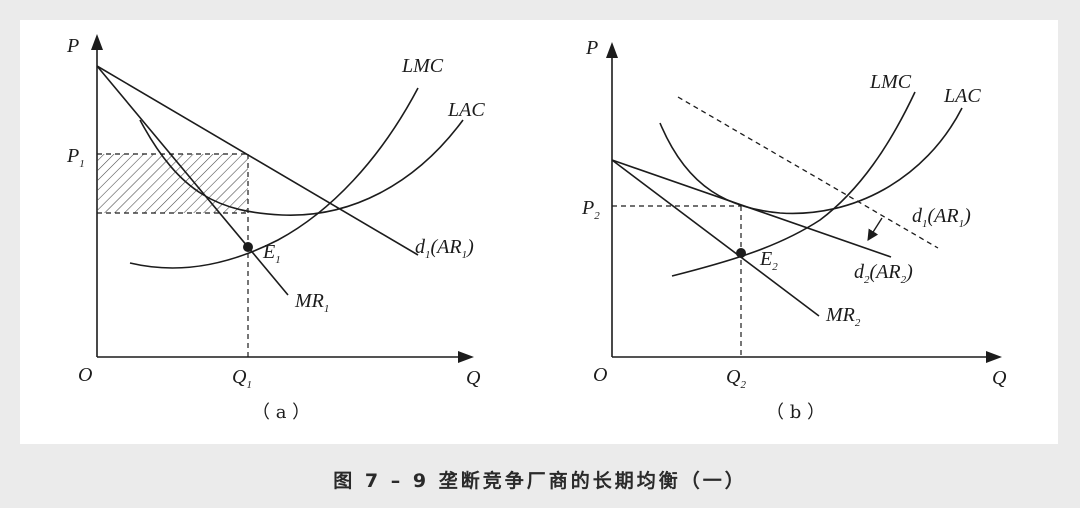 The image size is (1080, 508). Describe the element at coordinates (75, 157) in the screenshot. I see `panel-a-p1-label: P1` at that location.